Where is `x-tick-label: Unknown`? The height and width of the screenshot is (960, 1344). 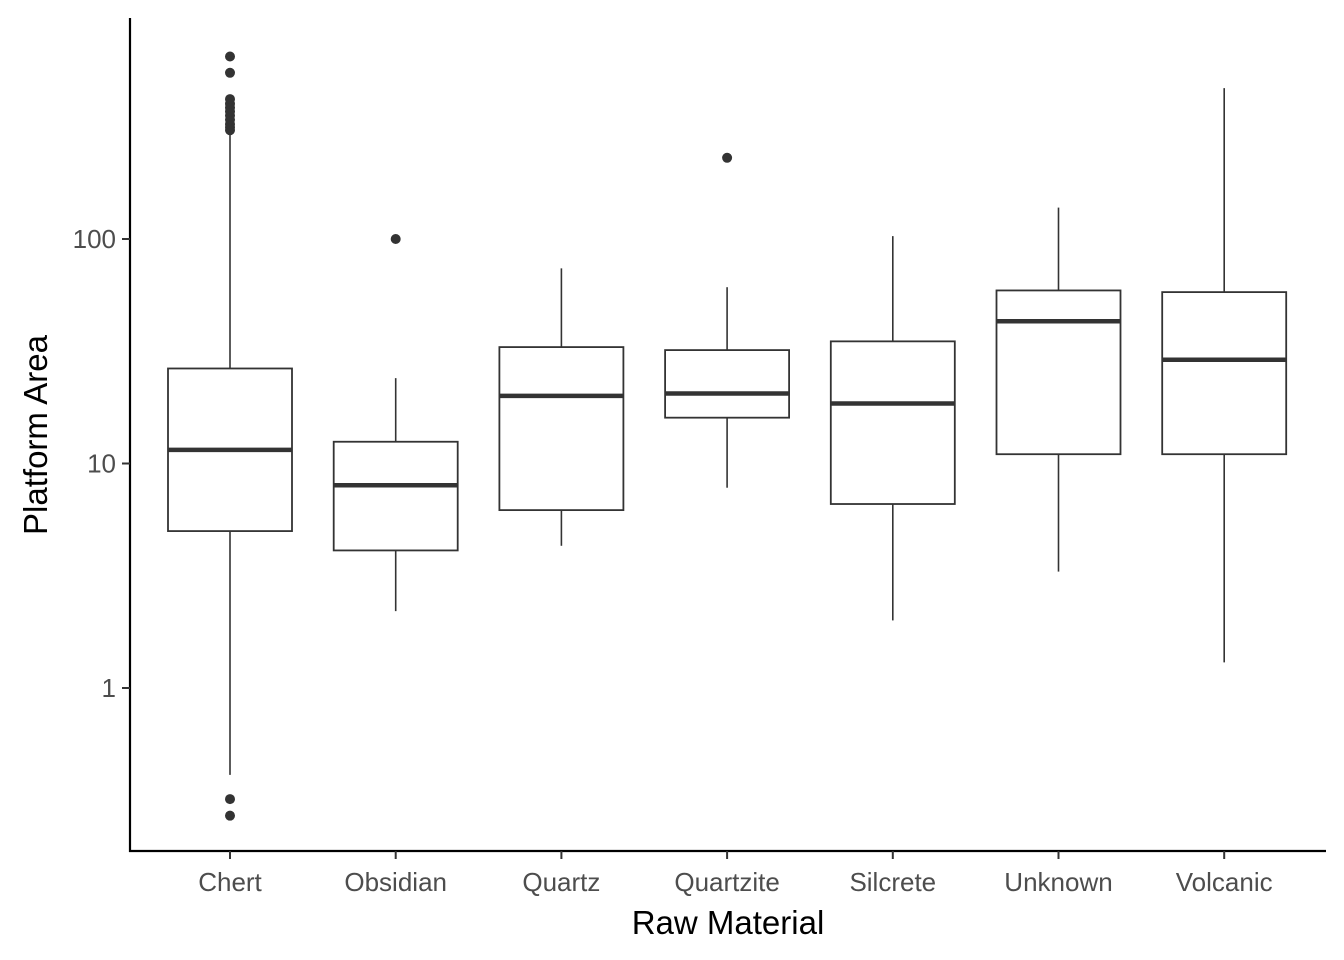 x-tick-label: Unknown is located at coordinates (1058, 882).